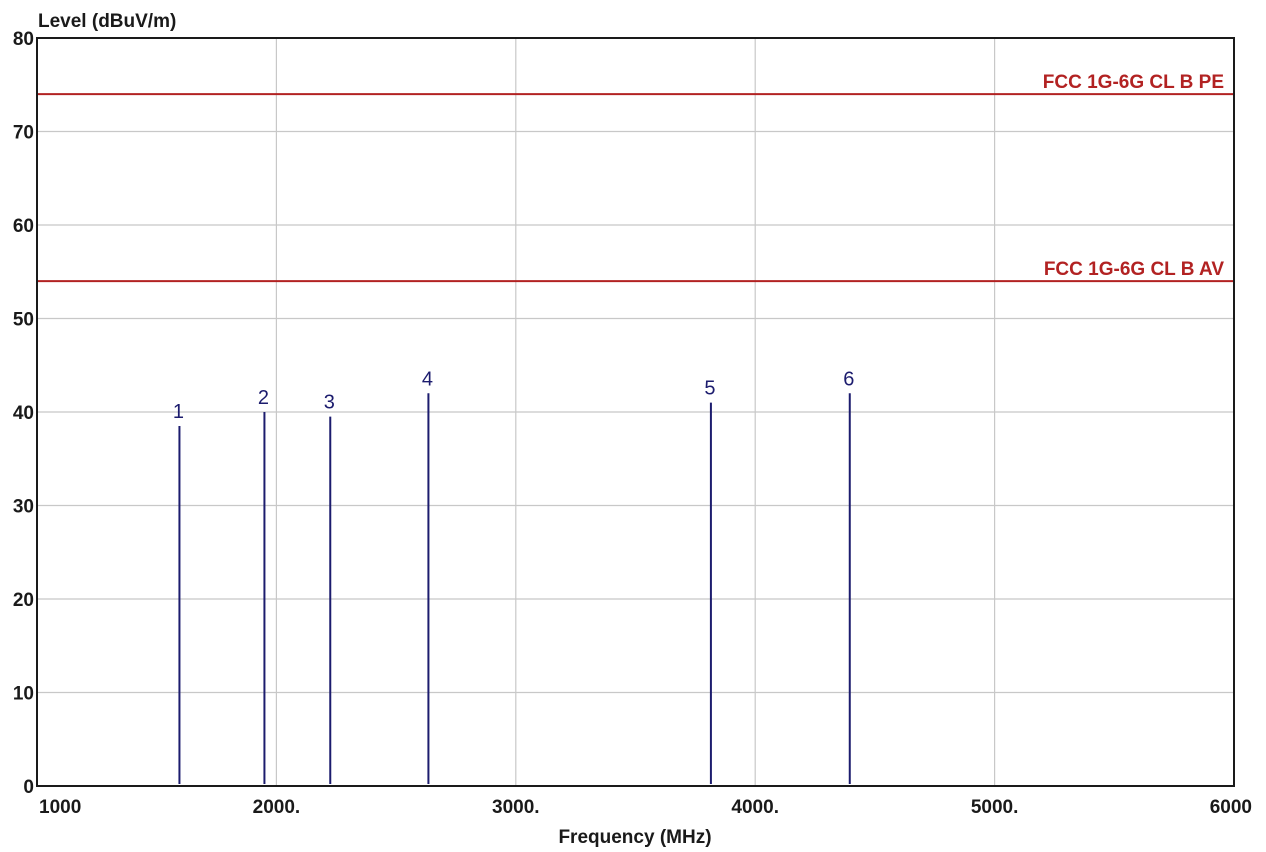  Describe the element at coordinates (178, 412) in the screenshot. I see `marker-label: 1` at that location.